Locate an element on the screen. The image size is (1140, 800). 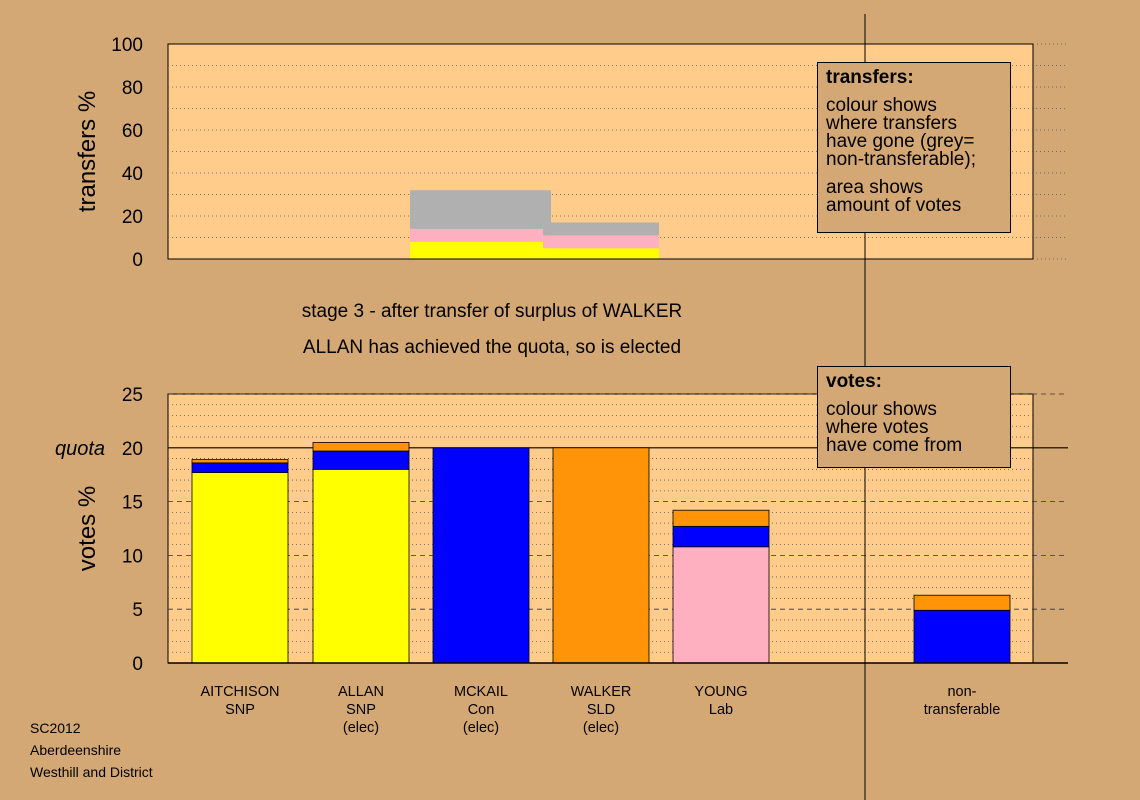
candidate-label: Con is located at coordinates (481, 710).